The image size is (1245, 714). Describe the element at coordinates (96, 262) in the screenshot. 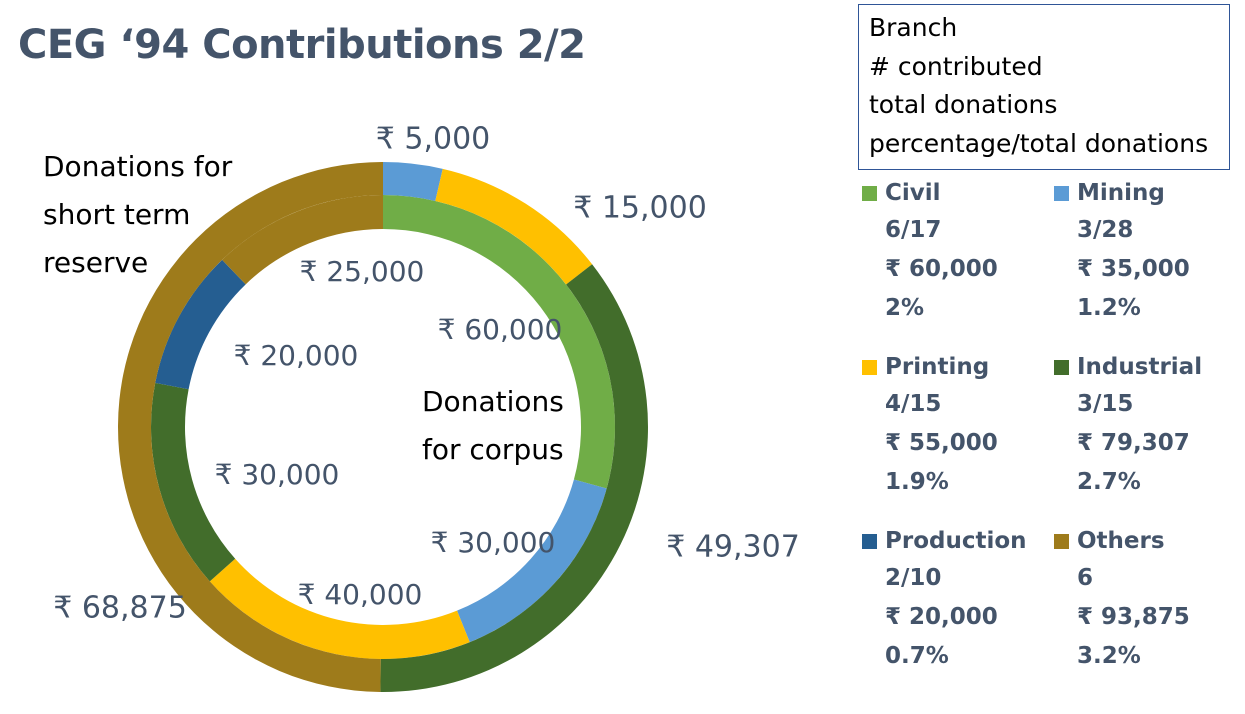

I see `short-term-line-3: reserve` at that location.